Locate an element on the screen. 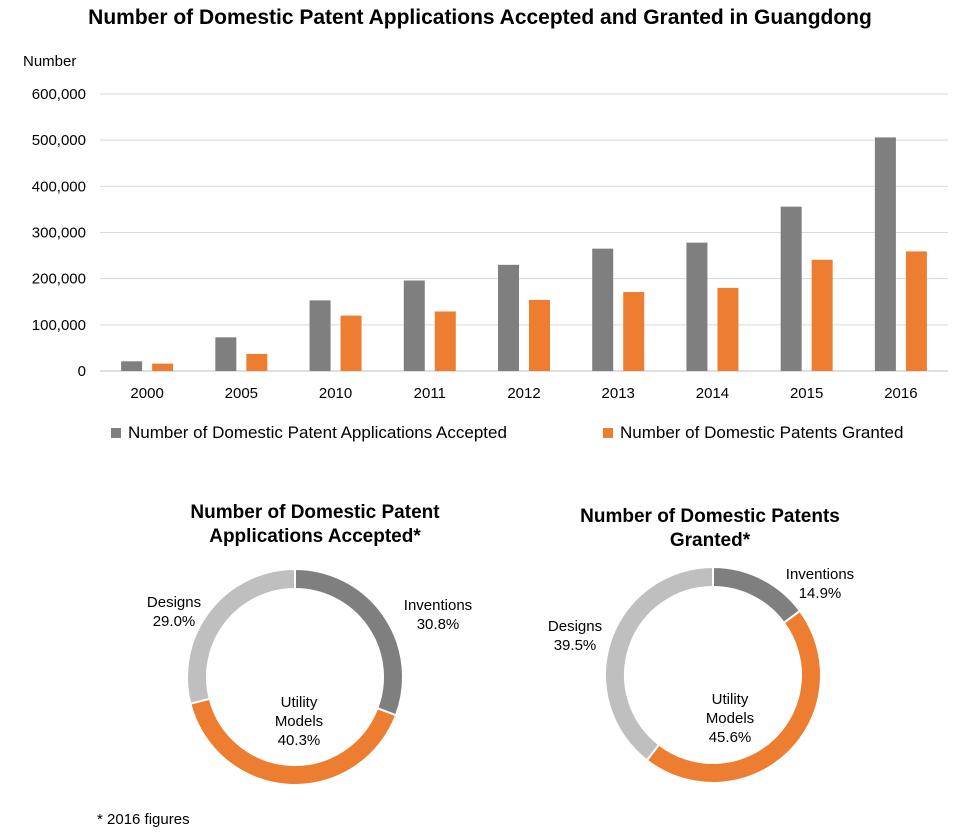 The image size is (960, 835). x-tick-label: 2005 is located at coordinates (241, 393).